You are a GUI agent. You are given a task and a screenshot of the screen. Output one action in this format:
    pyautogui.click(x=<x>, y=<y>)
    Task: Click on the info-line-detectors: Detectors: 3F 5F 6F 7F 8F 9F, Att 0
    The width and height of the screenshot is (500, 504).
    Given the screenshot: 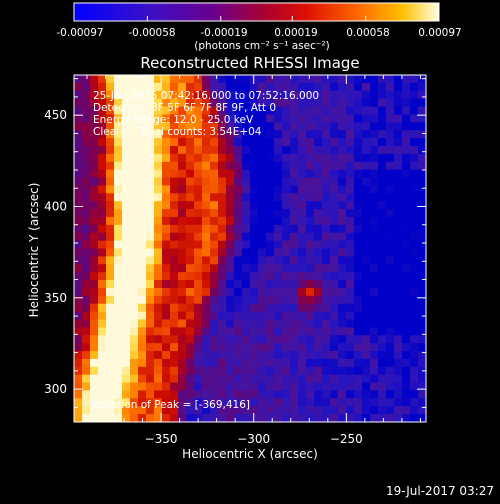 What is the action you would take?
    pyautogui.click(x=184, y=108)
    